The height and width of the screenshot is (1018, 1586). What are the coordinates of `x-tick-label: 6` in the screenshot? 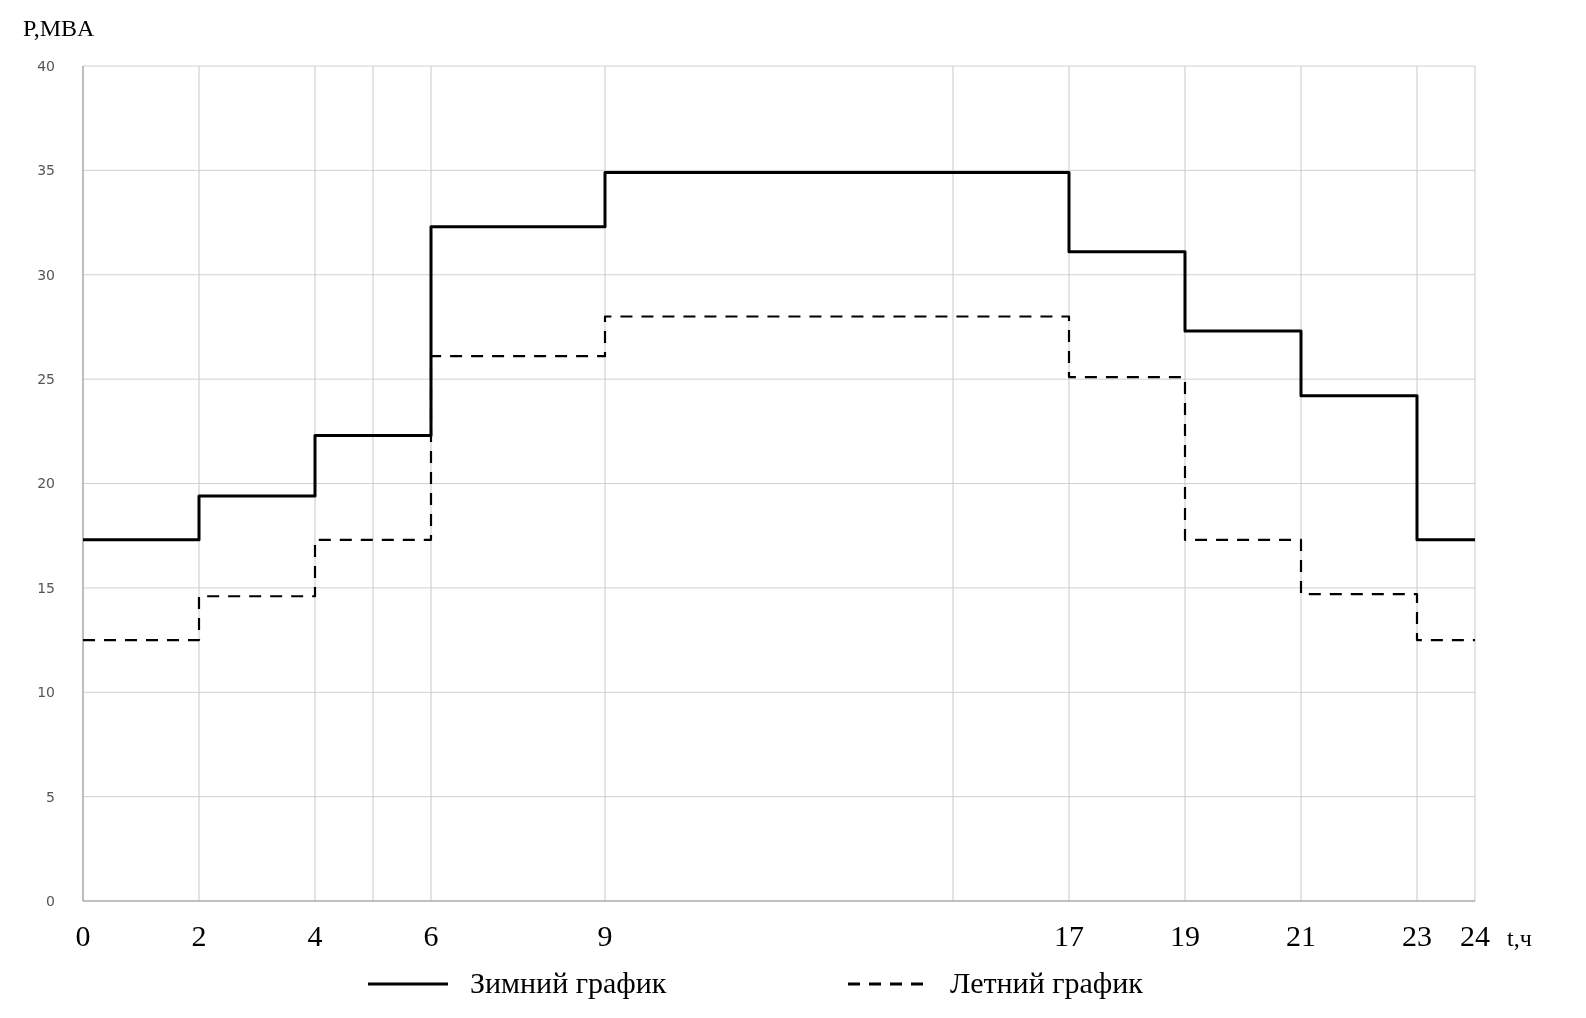 It's located at (431, 935).